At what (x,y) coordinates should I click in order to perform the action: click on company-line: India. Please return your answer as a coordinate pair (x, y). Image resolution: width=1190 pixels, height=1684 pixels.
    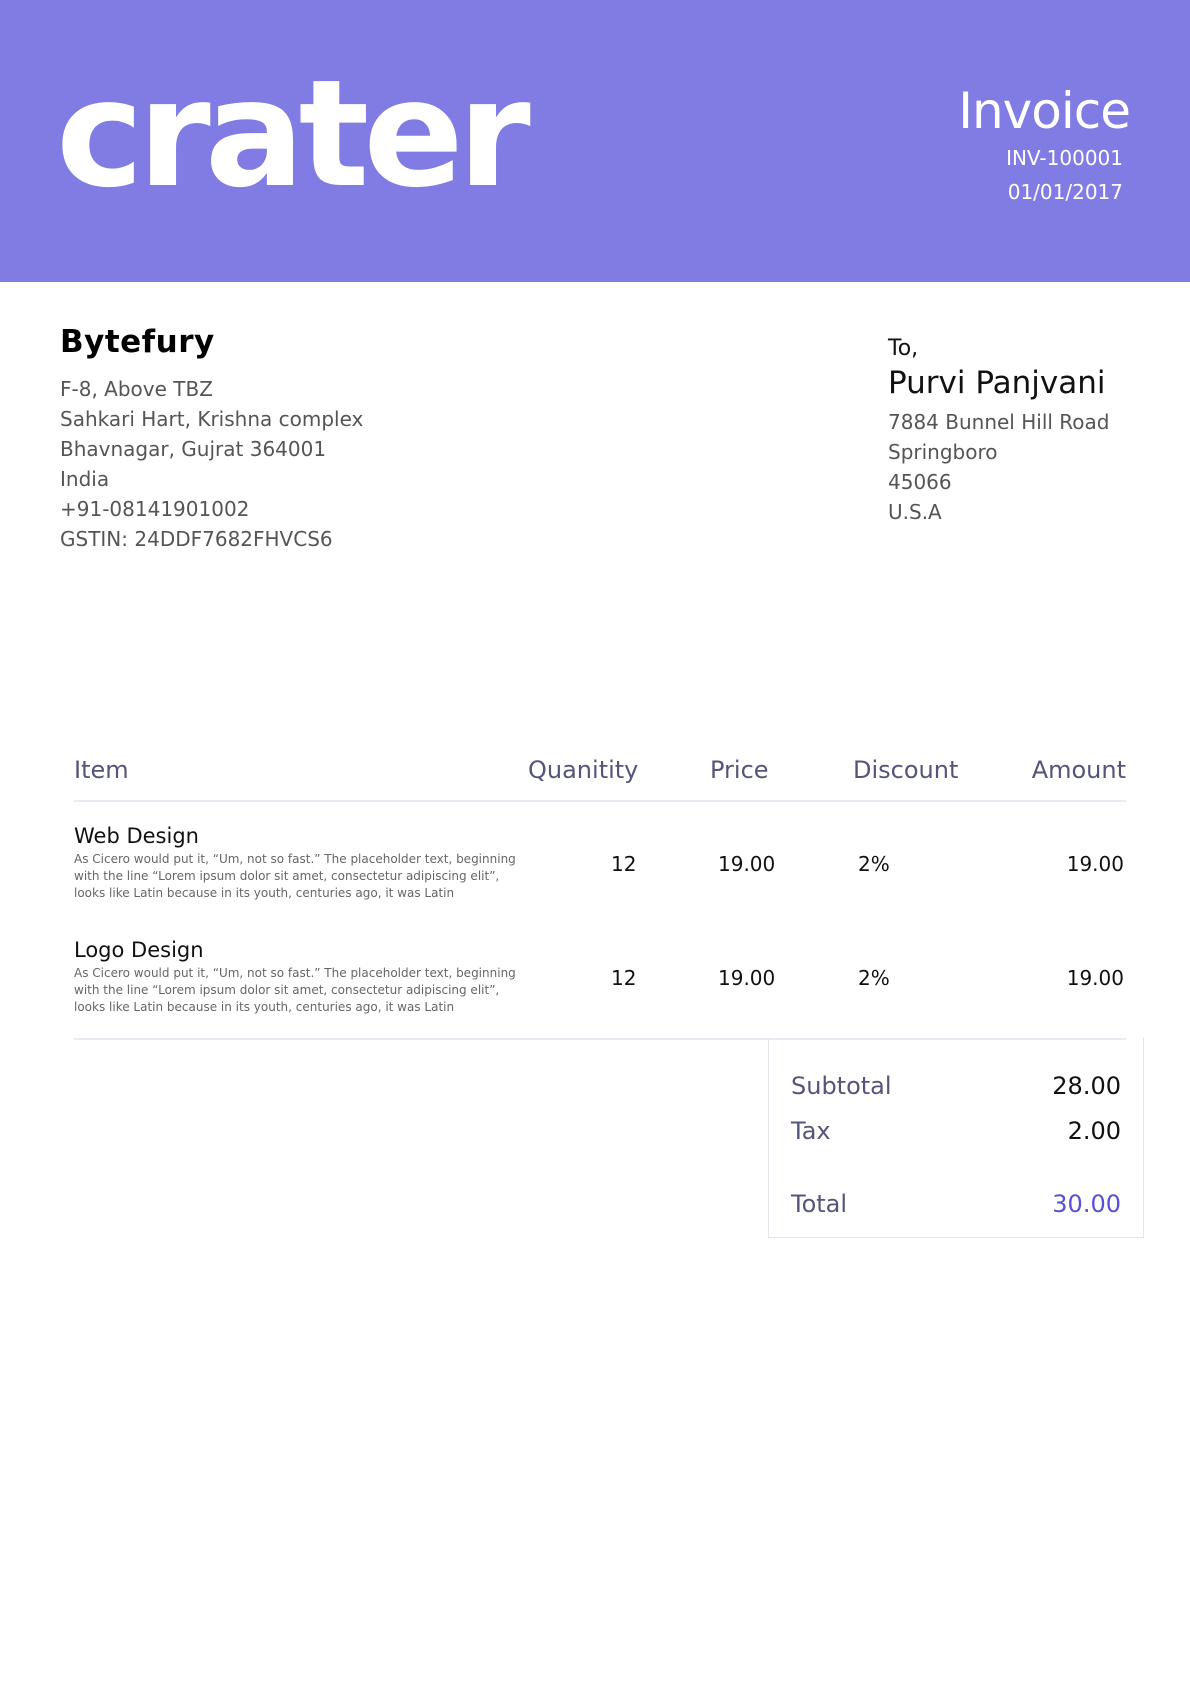
    Looking at the image, I should click on (85, 479).